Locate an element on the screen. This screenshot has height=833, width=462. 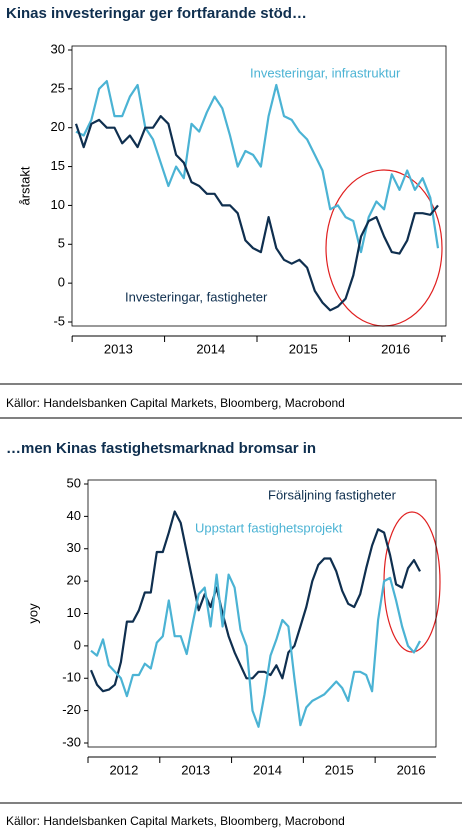
y-tick-label: -20 is located at coordinates (71, 709).